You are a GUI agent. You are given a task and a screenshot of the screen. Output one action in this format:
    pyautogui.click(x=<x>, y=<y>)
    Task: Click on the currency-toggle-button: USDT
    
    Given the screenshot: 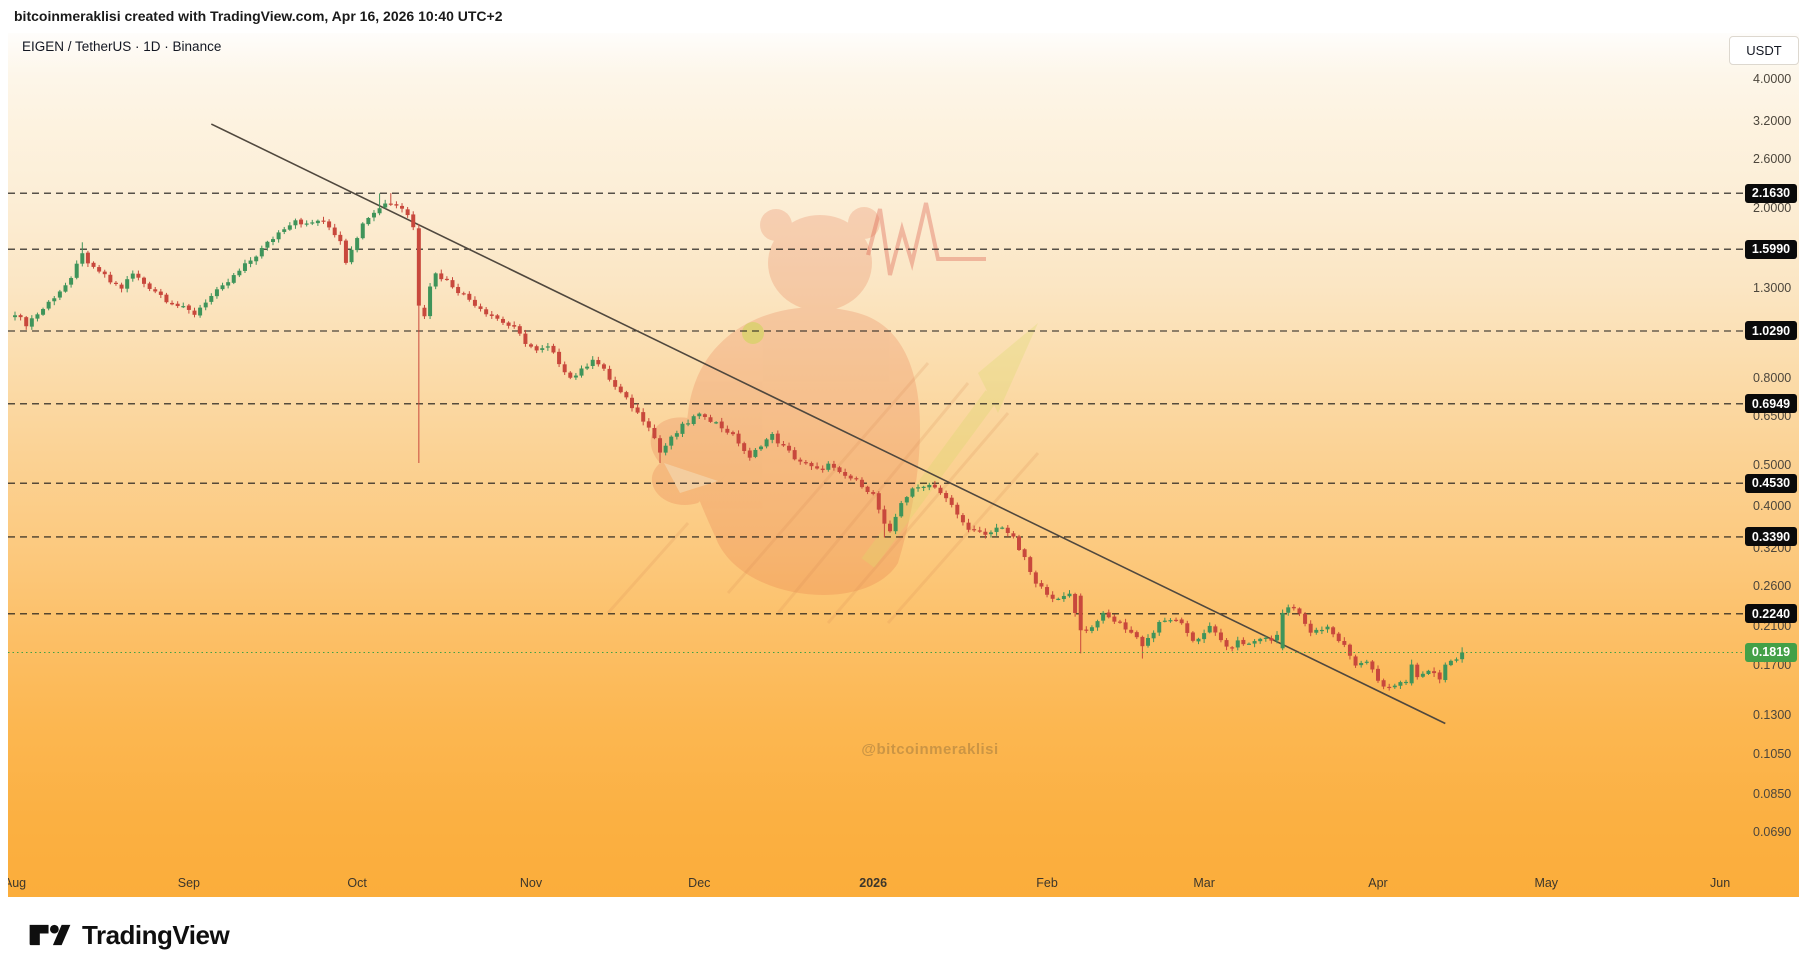 What is the action you would take?
    pyautogui.click(x=1764, y=50)
    